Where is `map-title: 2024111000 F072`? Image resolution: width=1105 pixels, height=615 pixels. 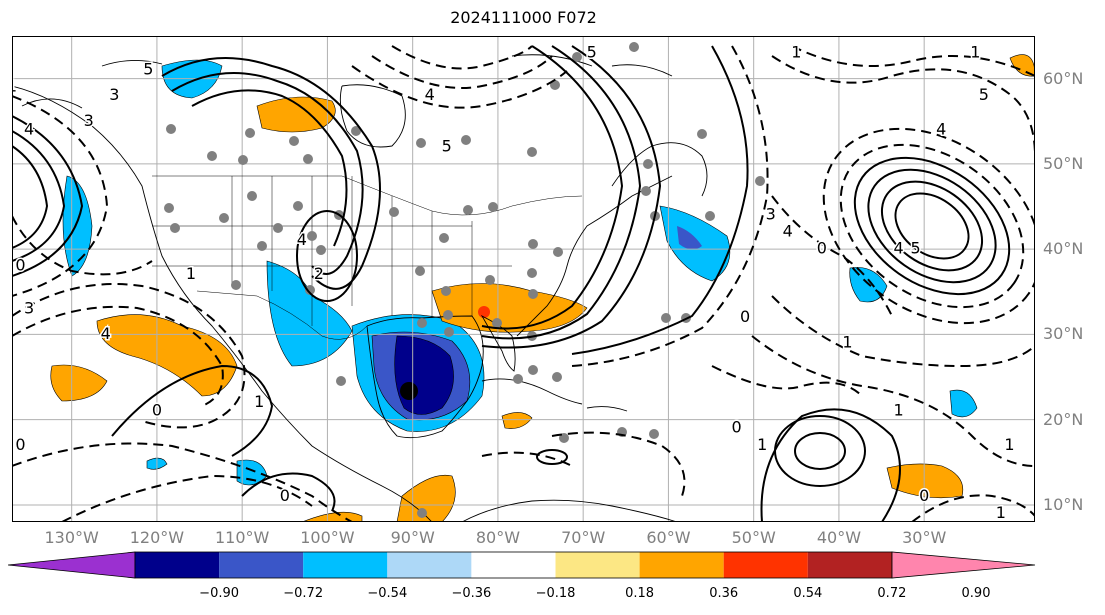 map-title: 2024111000 F072 is located at coordinates (523, 17).